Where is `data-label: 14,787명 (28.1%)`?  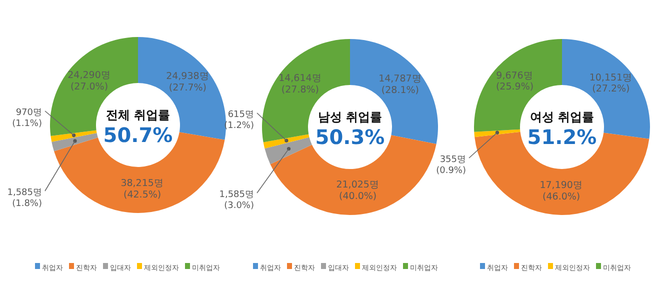
data-label: 14,787명 (28.1%) is located at coordinates (400, 85).